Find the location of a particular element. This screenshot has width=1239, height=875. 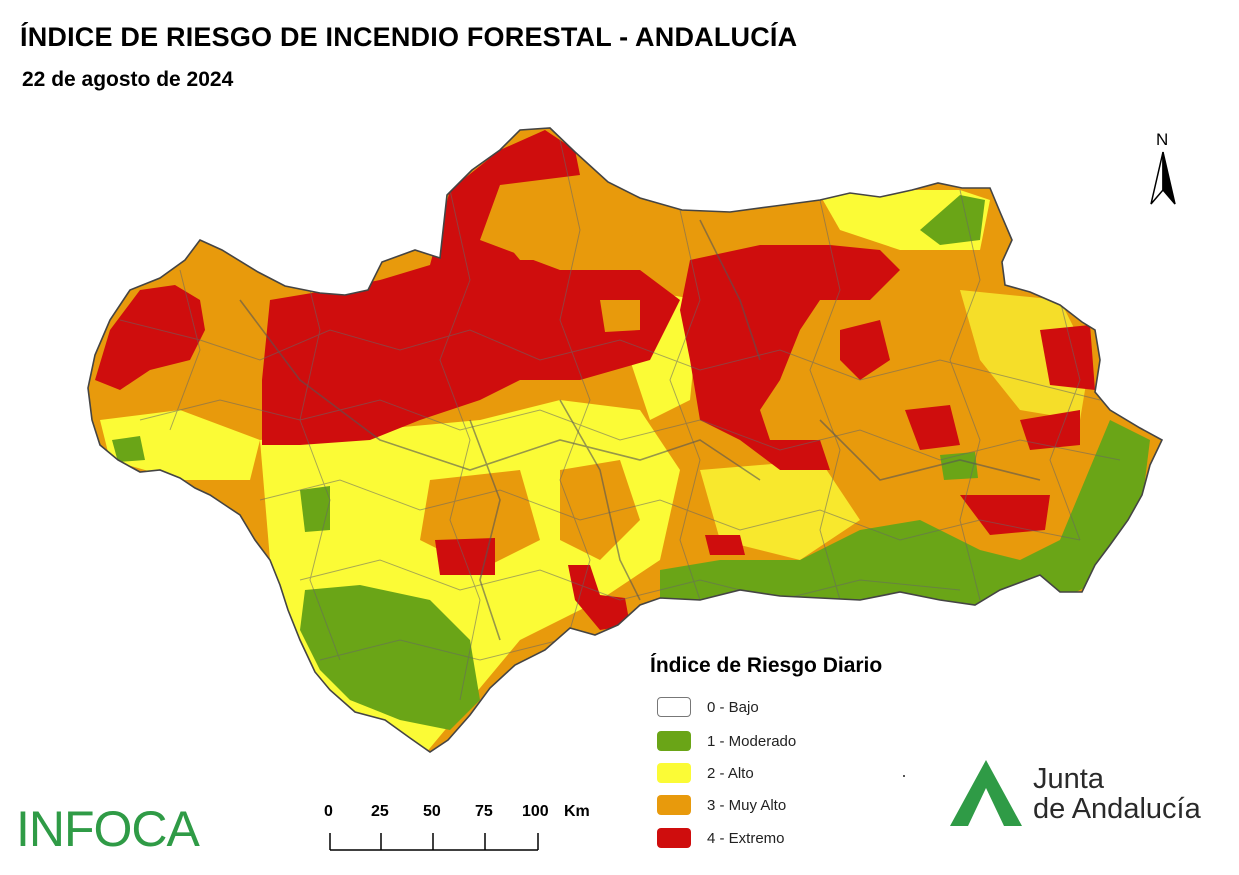

infoca-logo: INFOCA is located at coordinates (108, 829).